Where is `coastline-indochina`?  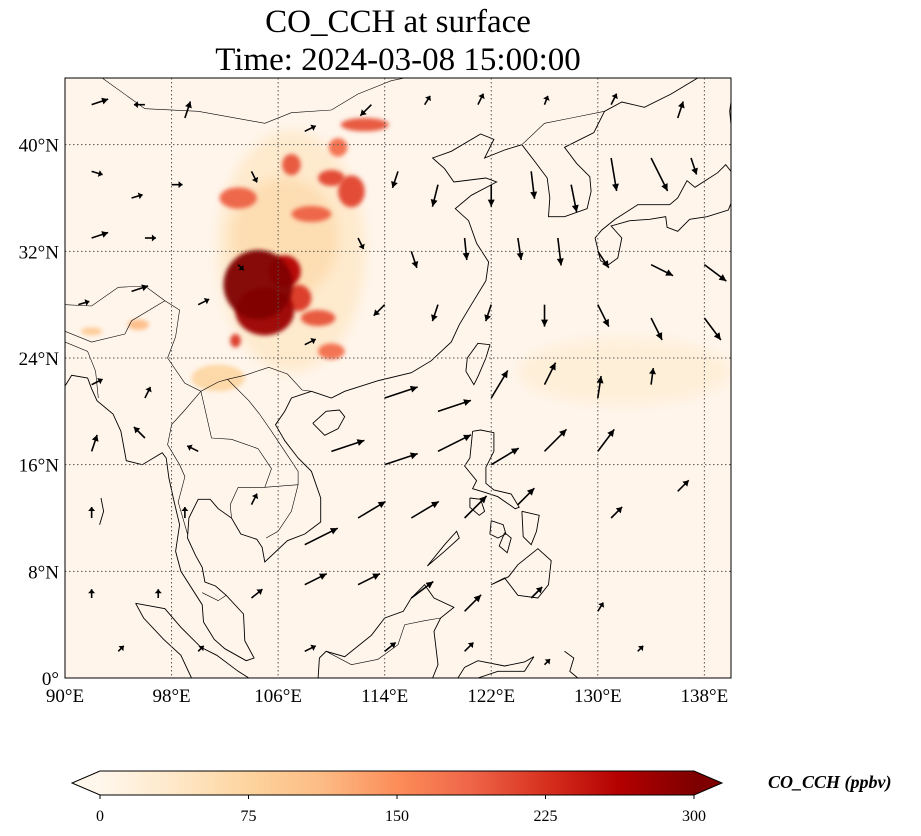
coastline-indochina is located at coordinates (193, 518).